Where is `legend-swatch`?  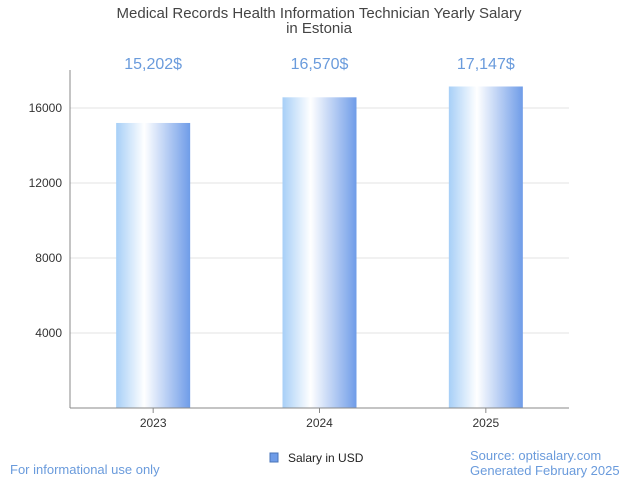
legend-swatch is located at coordinates (274, 457).